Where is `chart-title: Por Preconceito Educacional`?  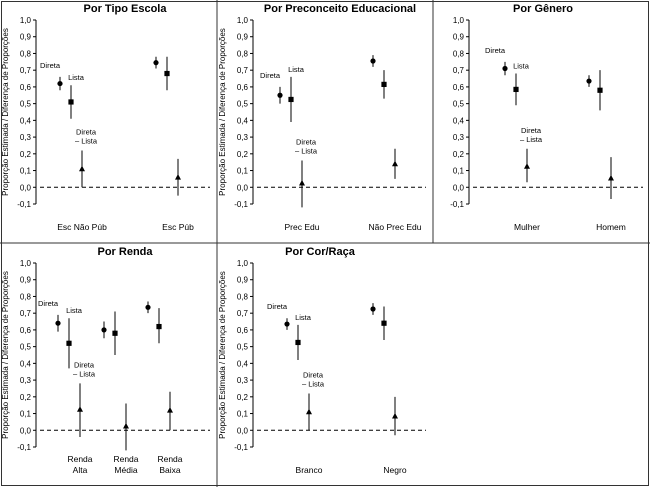
chart-title: Por Preconceito Educacional is located at coordinates (340, 9).